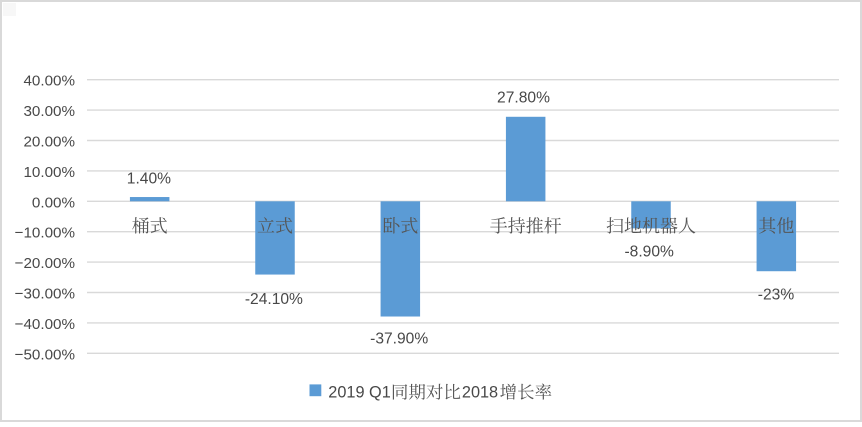  What do you see at coordinates (149, 178) in the screenshot?
I see `svg-text: 1.40%` at bounding box center [149, 178].